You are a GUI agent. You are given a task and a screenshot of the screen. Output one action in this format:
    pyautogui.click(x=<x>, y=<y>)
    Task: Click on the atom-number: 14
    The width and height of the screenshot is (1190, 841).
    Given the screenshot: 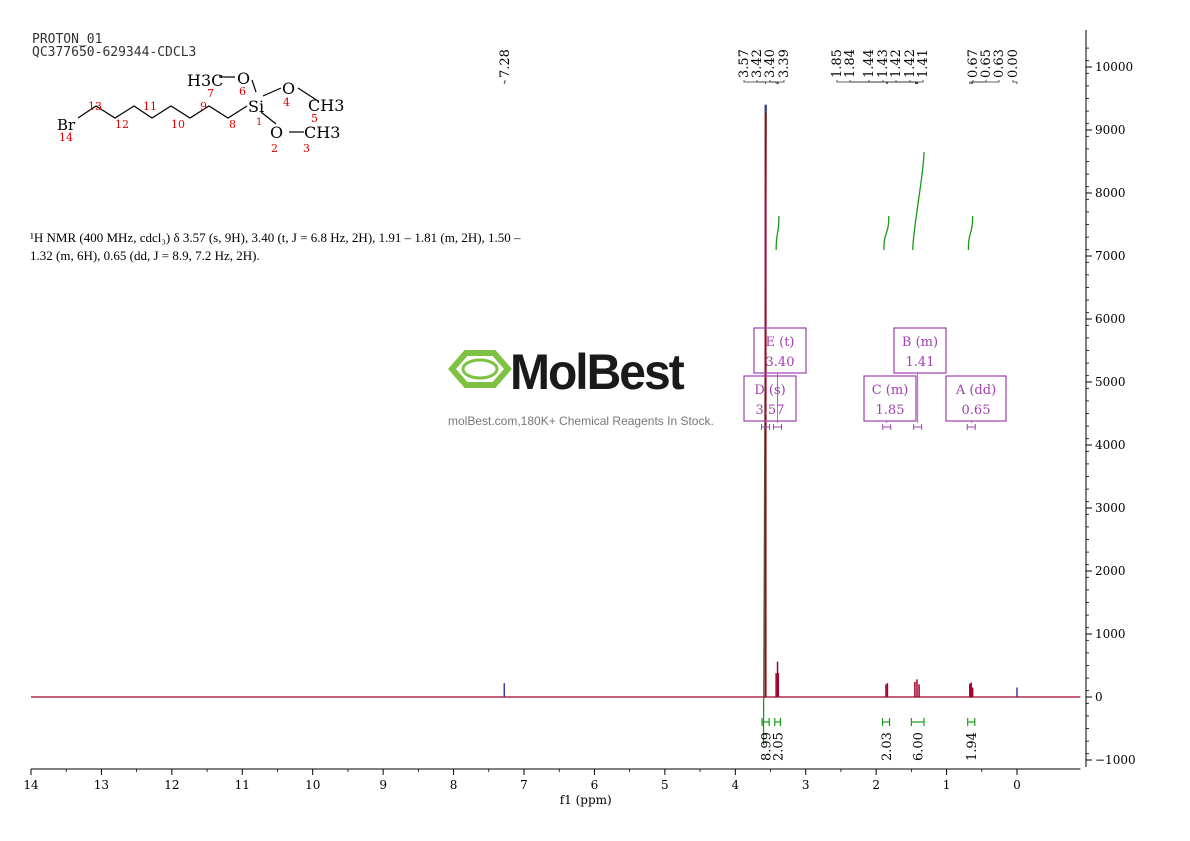 What is the action you would take?
    pyautogui.click(x=66, y=137)
    